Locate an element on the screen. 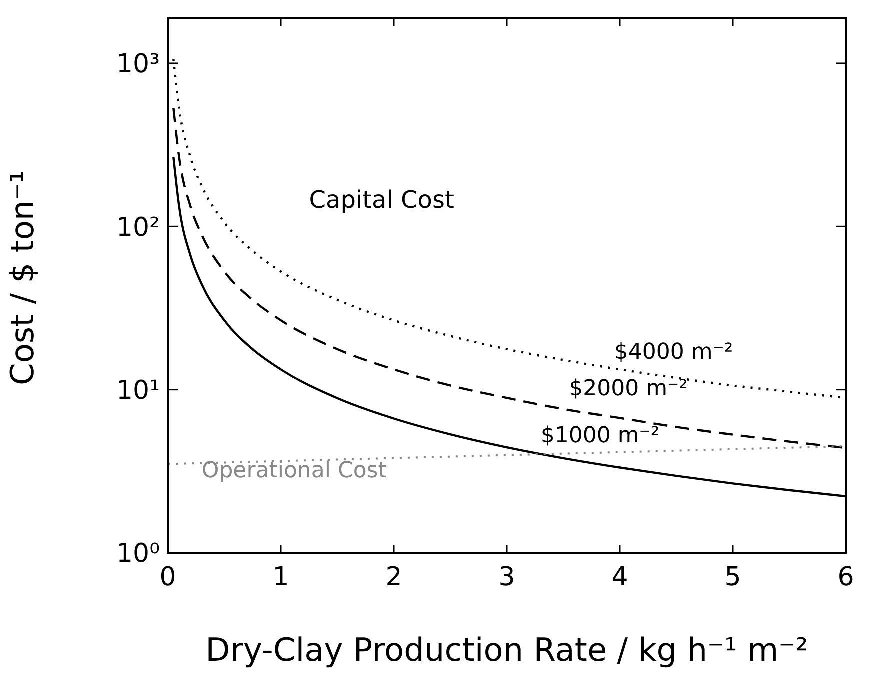 This screenshot has width=876, height=681. x-tick-label: 4 is located at coordinates (620, 577).